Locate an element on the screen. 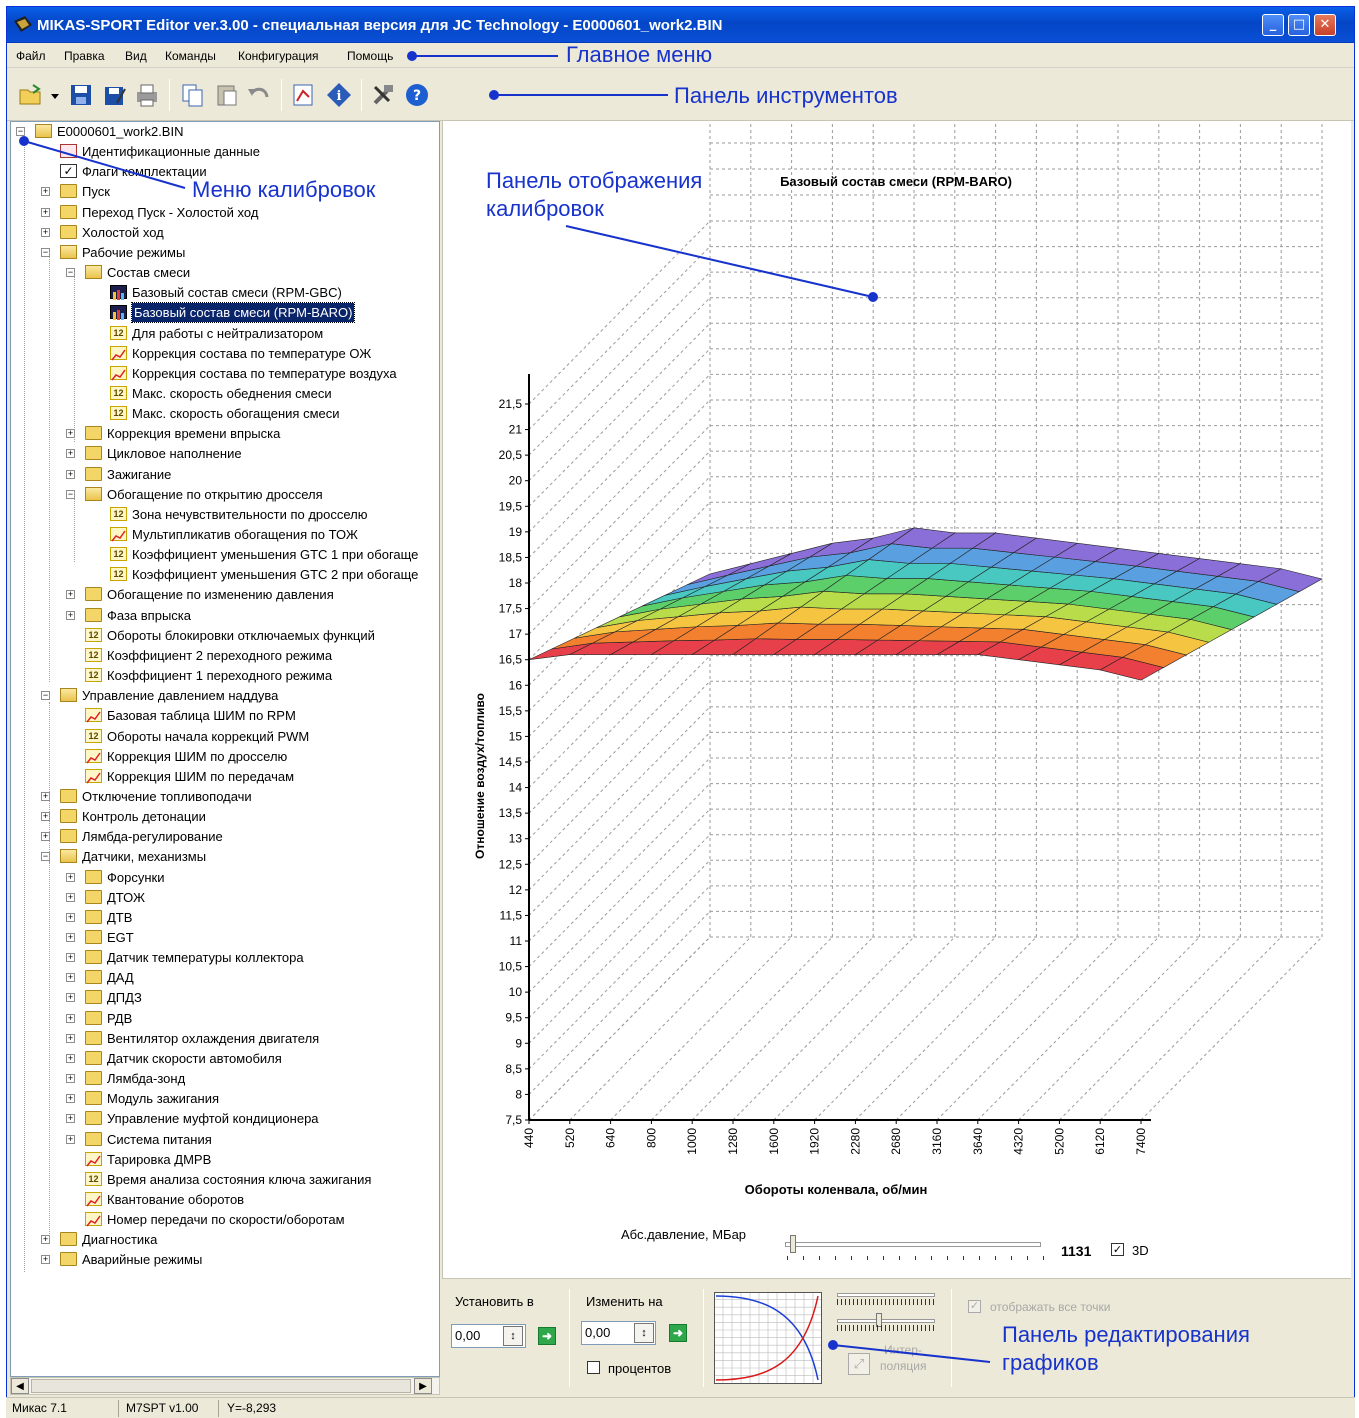 The image size is (1359, 1418). pressure-slider-thumb is located at coordinates (793, 1244).